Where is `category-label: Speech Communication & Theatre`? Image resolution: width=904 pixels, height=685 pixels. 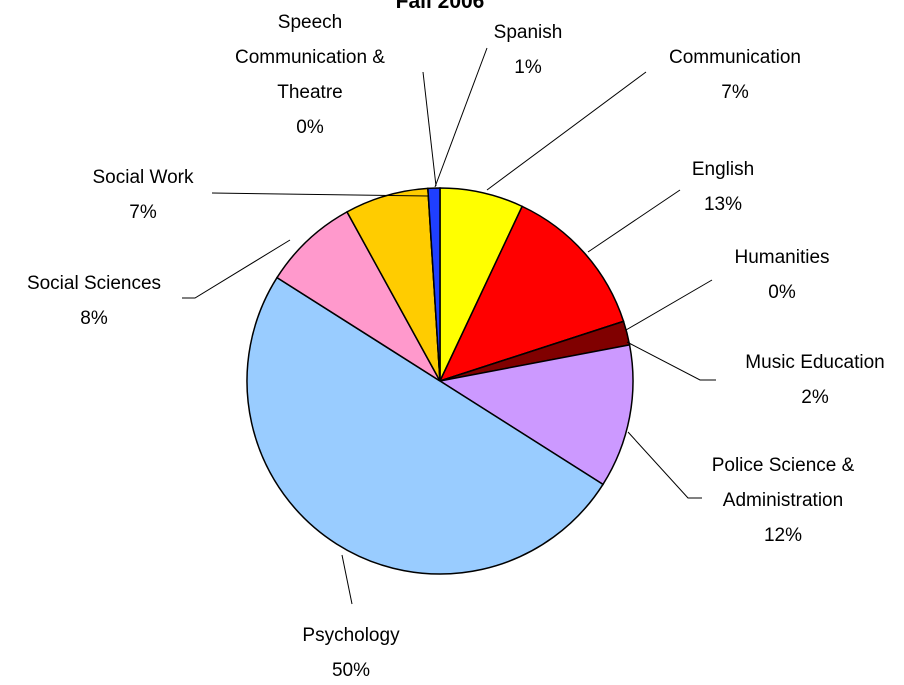
category-label: Speech Communication & Theatre is located at coordinates (310, 57).